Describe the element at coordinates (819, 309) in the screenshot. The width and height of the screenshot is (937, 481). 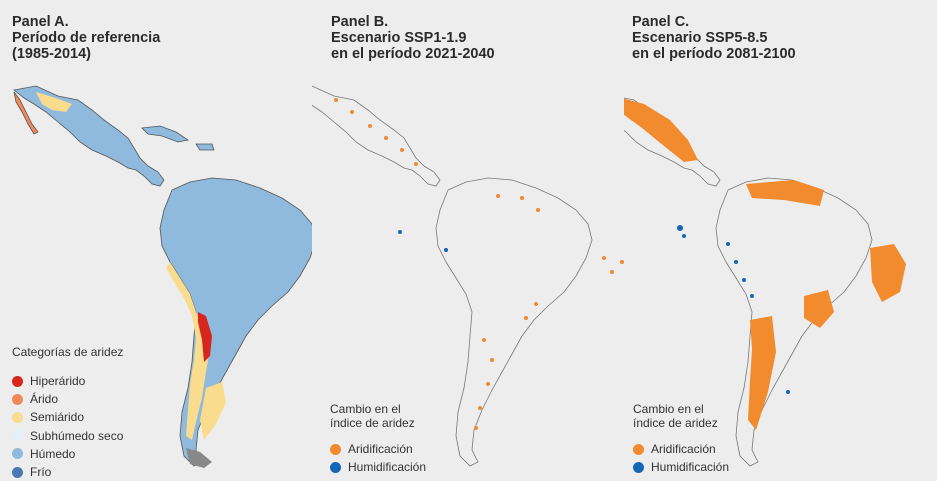
I see `aridification-zone-central-south-america` at that location.